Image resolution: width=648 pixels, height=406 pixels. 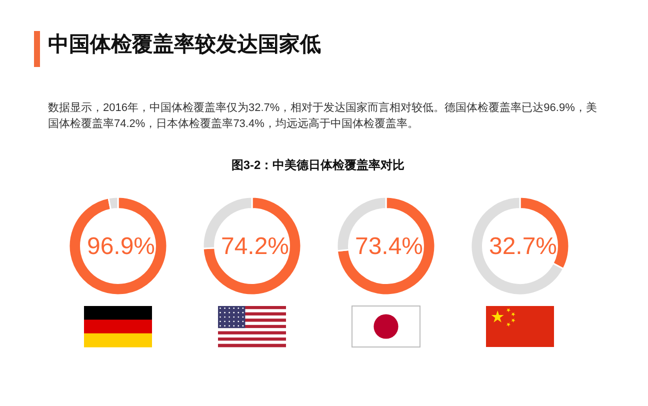 I want to click on text: 数据显示，2016年，中国体检覆盖率仅为32.7%，相对于发达国家而言相对较低。德国体检覆盖率已达96.9%，美国体检覆盖率74.2%，日本体检覆盖率73.4%，均远远高于中国体检覆盖率。, so click(x=323, y=116).